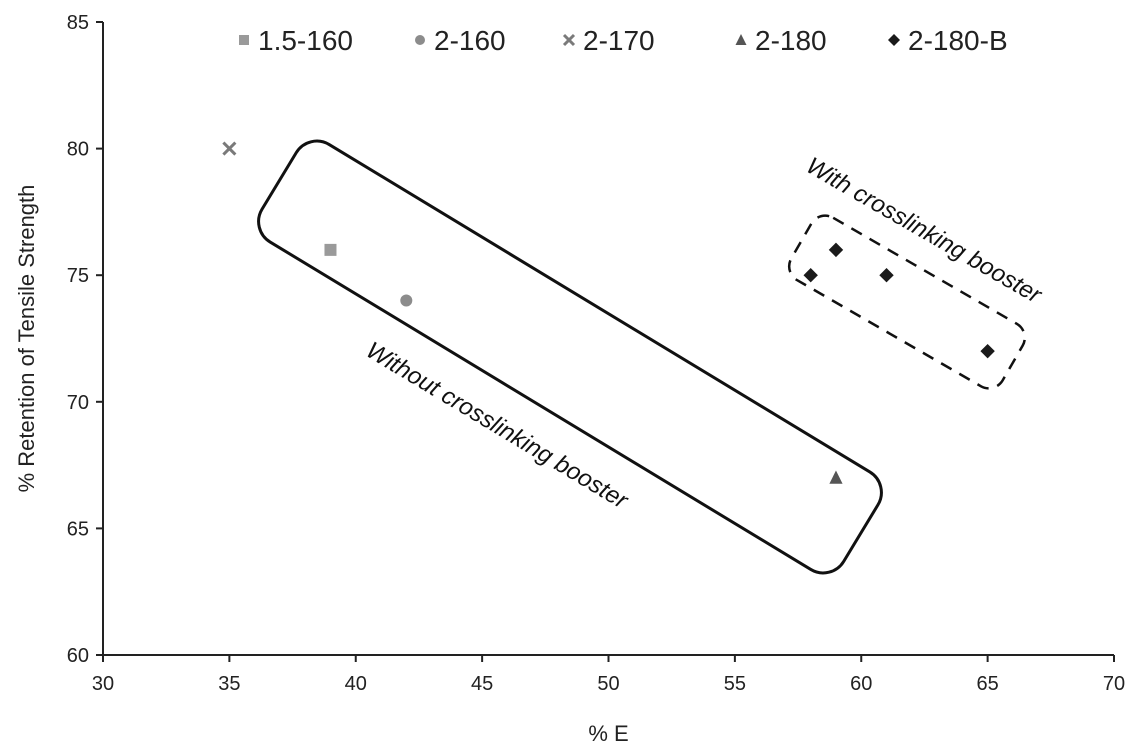  Describe the element at coordinates (1114, 684) in the screenshot. I see `x-tick-label: 70` at that location.